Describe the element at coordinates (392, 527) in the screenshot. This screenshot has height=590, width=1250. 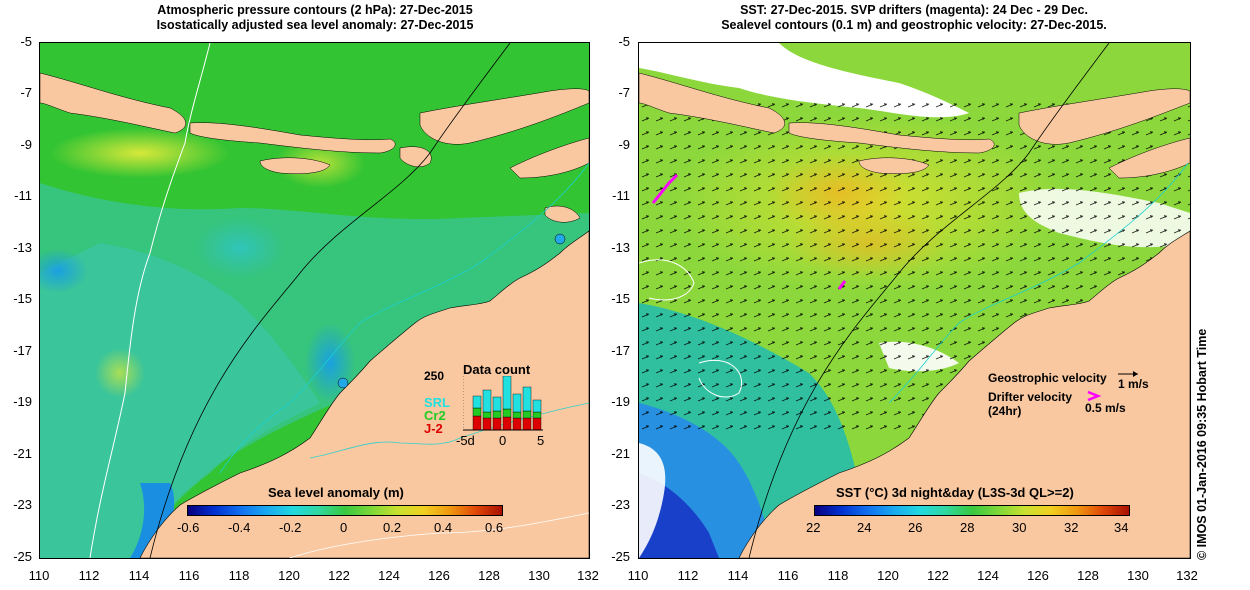
I see `sla-colorbar-tick: 0.2` at that location.